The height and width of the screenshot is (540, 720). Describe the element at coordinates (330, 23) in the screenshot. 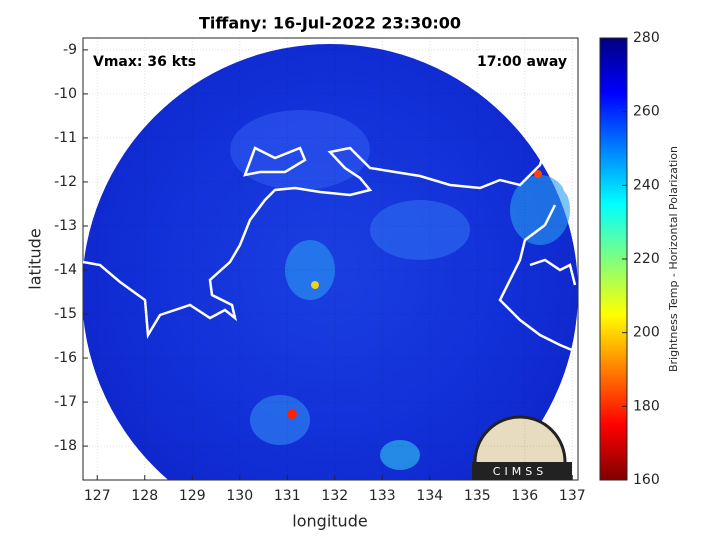

I see `chart-title: Tiffany: 16-Jul-2022 23:30:00` at that location.